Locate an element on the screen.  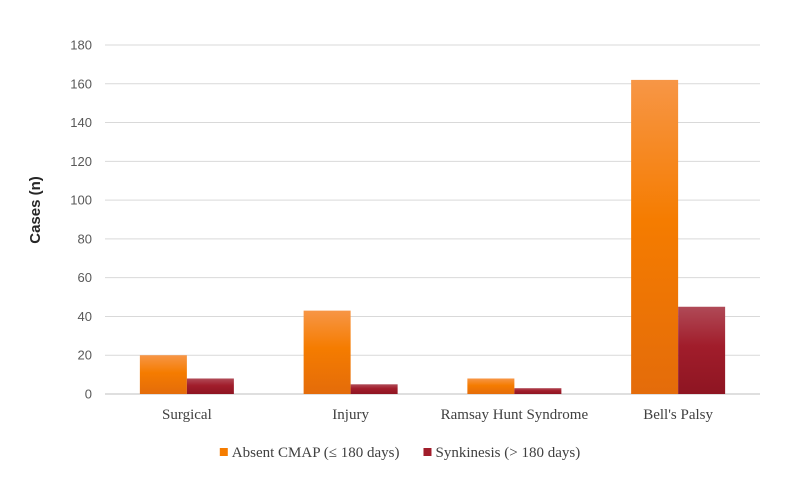
y-tick-label: 0 is located at coordinates (88, 394).